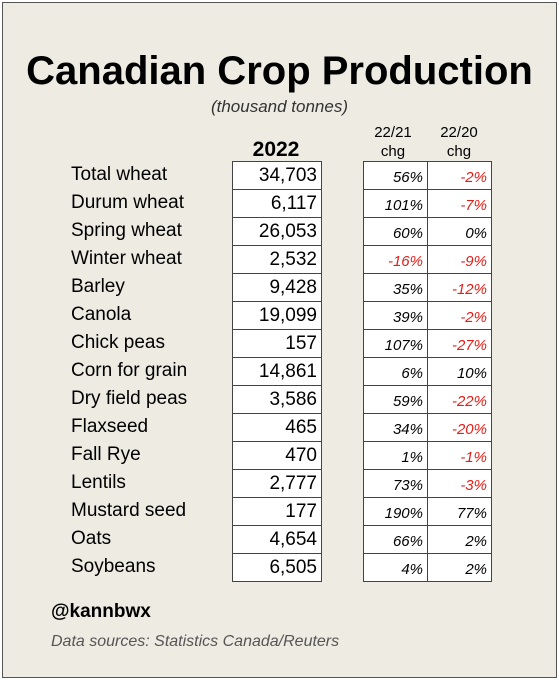 This screenshot has height=680, width=559. What do you see at coordinates (395, 343) in the screenshot?
I see `cell-chg-22-21: 107%` at bounding box center [395, 343].